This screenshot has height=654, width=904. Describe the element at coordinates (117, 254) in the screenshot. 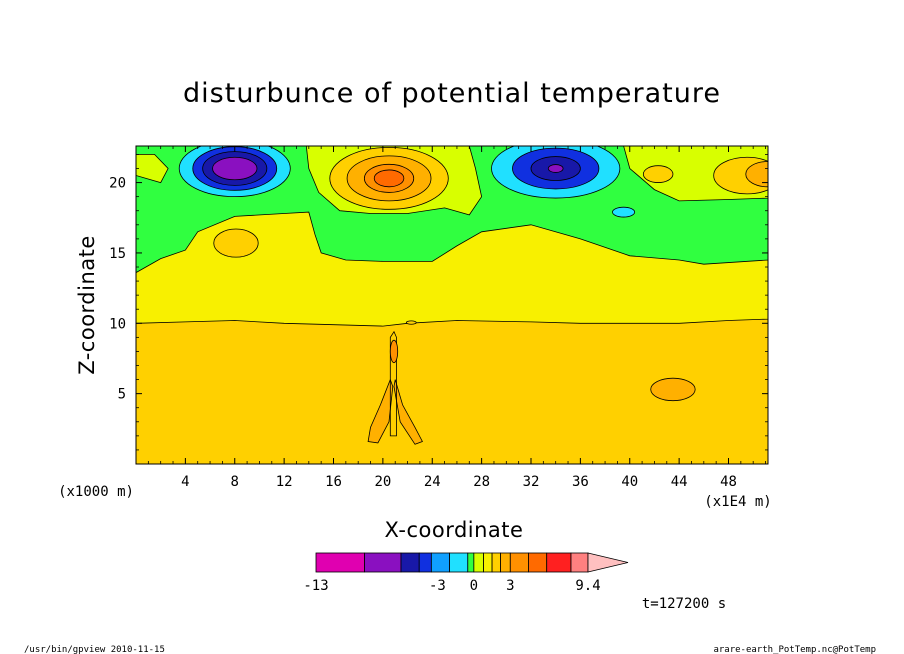

I see `y-tick-label: 15` at that location.